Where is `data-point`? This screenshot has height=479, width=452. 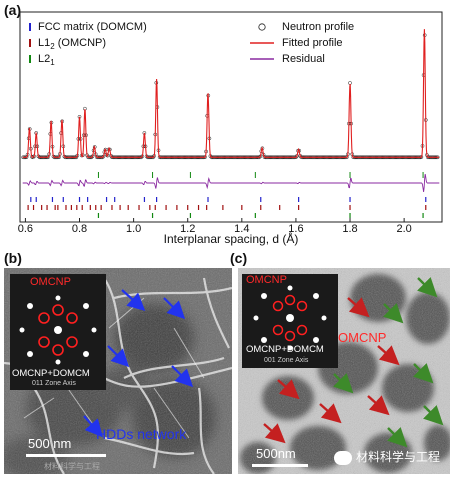
data-point is located at coordinates (33, 157).